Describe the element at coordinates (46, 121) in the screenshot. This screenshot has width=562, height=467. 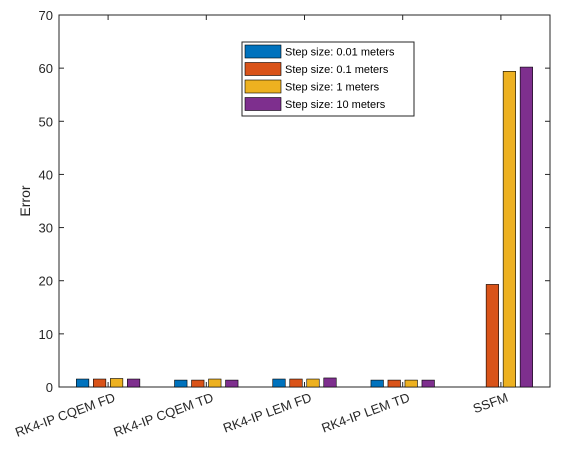
I see `y-tick-label: 50` at that location.